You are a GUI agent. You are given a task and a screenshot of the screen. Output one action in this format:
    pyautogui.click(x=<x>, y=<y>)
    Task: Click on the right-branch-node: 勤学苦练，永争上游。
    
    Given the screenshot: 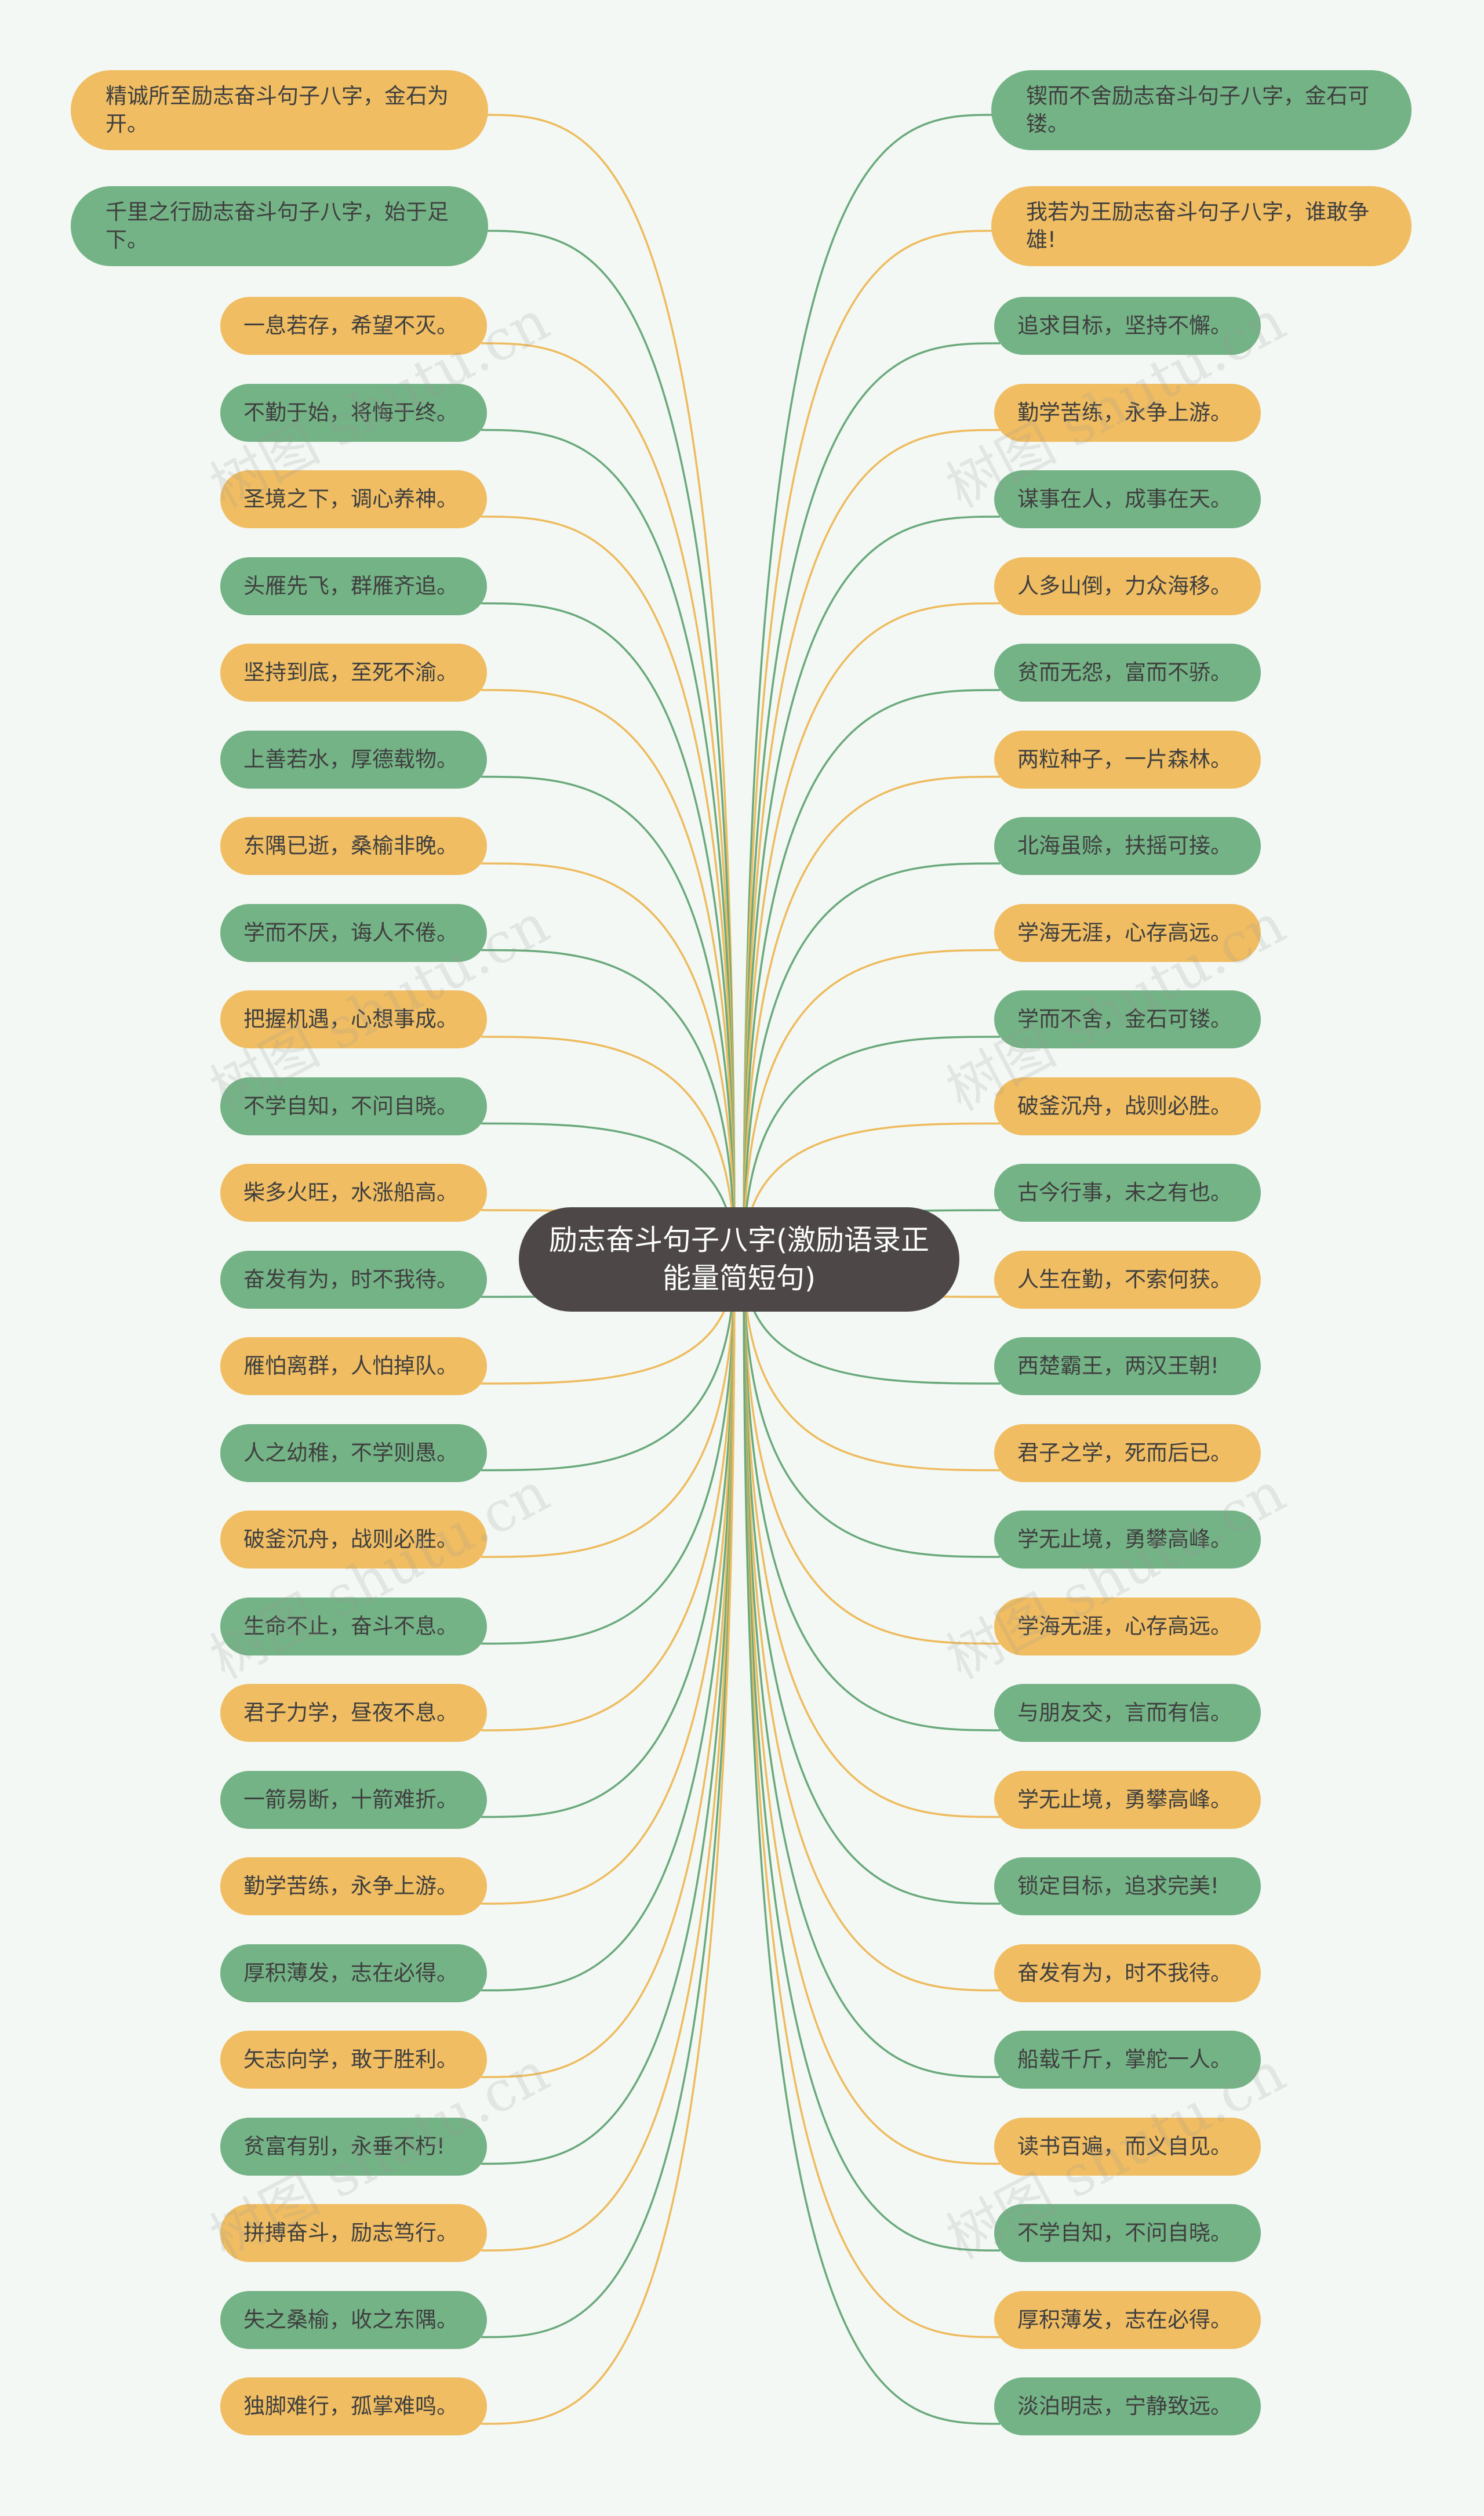 What is the action you would take?
    pyautogui.click(x=1128, y=412)
    